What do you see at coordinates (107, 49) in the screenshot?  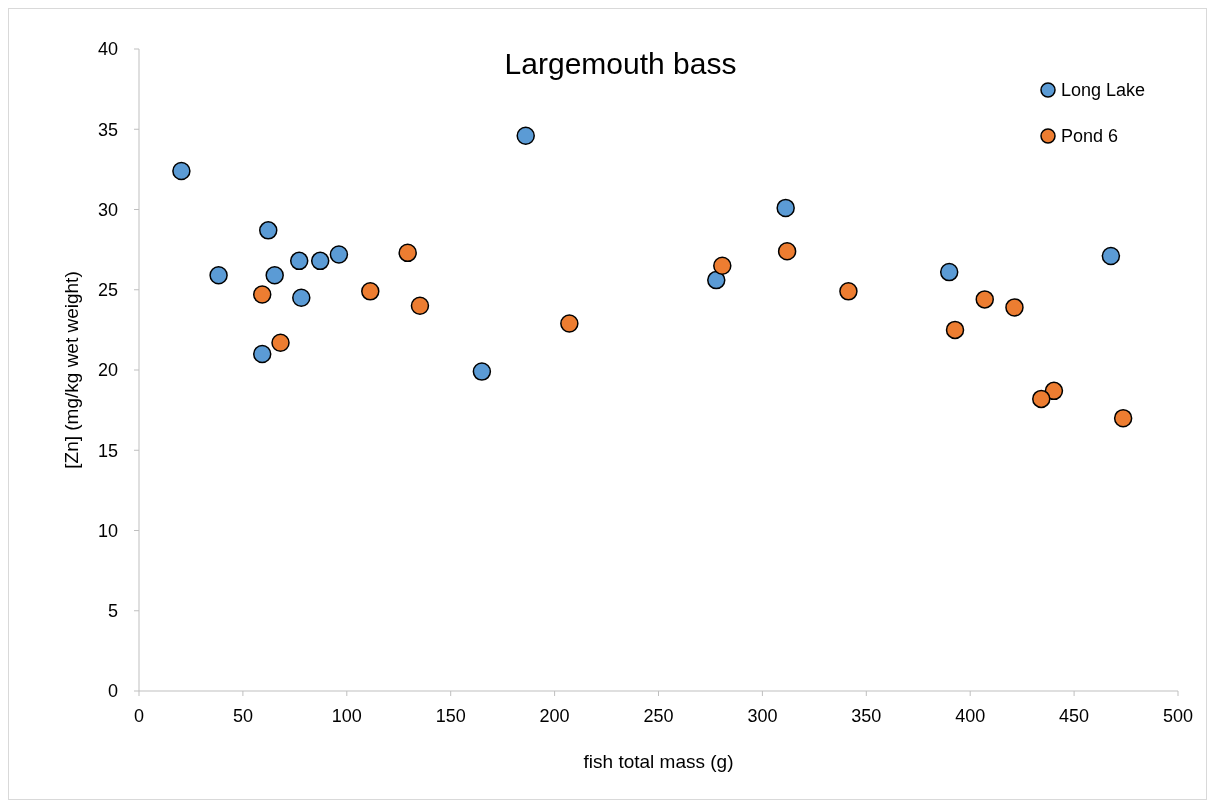 I see `y-tick-label: 40` at bounding box center [107, 49].